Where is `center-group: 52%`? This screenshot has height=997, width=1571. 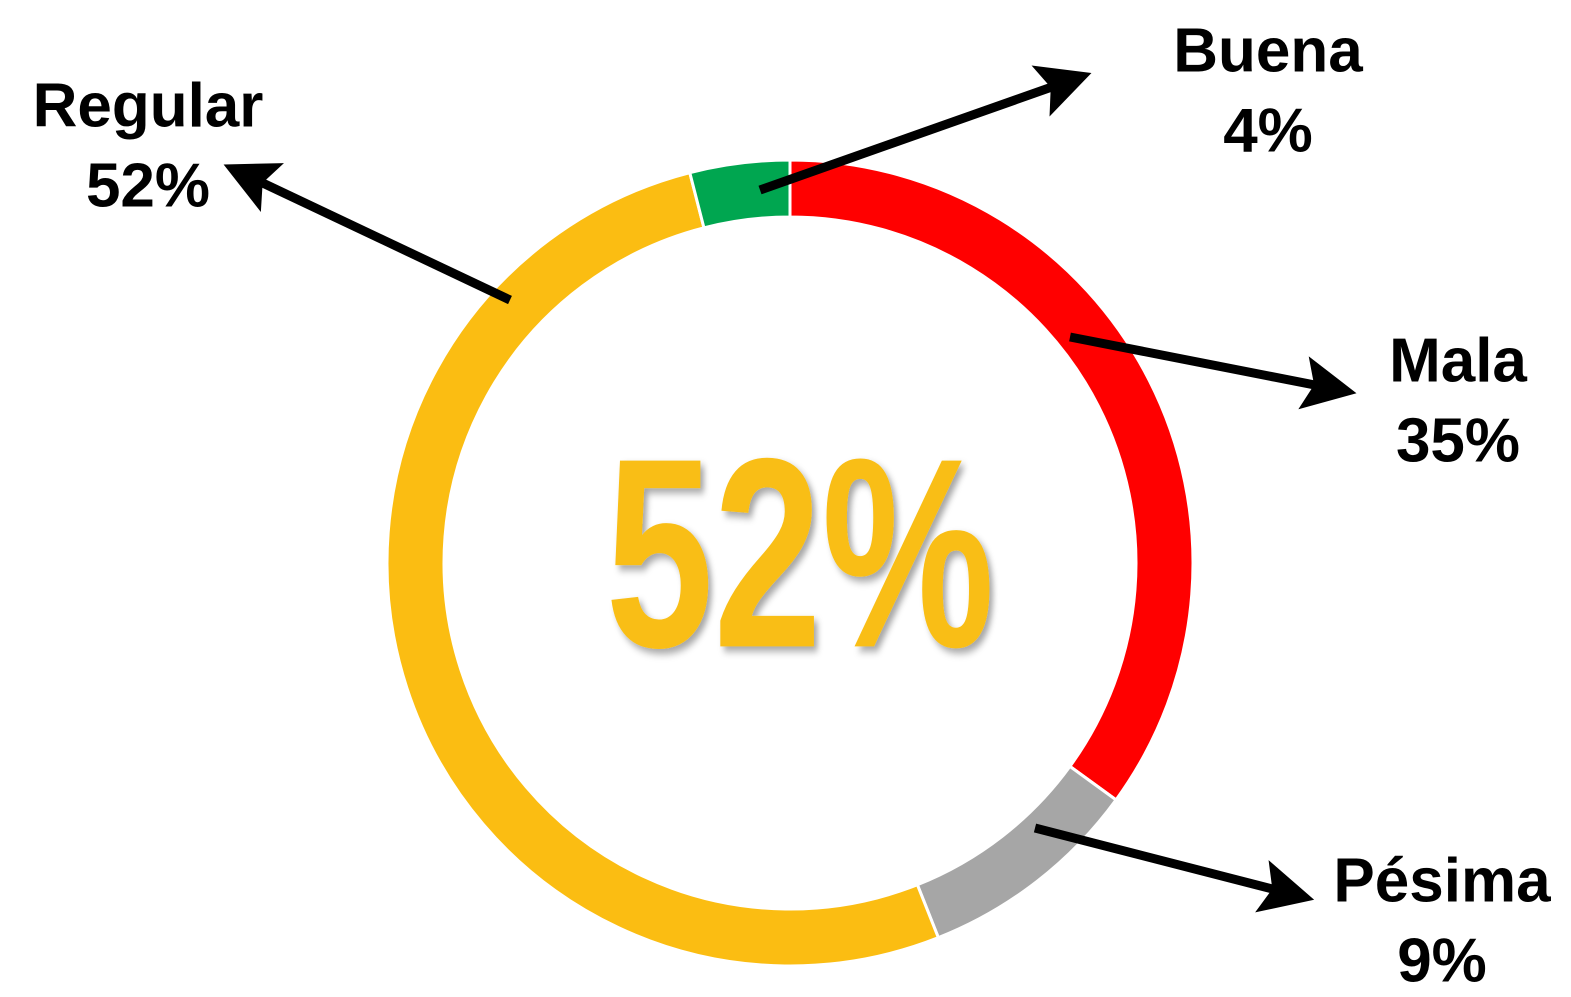 center-group: 52% is located at coordinates (799, 553).